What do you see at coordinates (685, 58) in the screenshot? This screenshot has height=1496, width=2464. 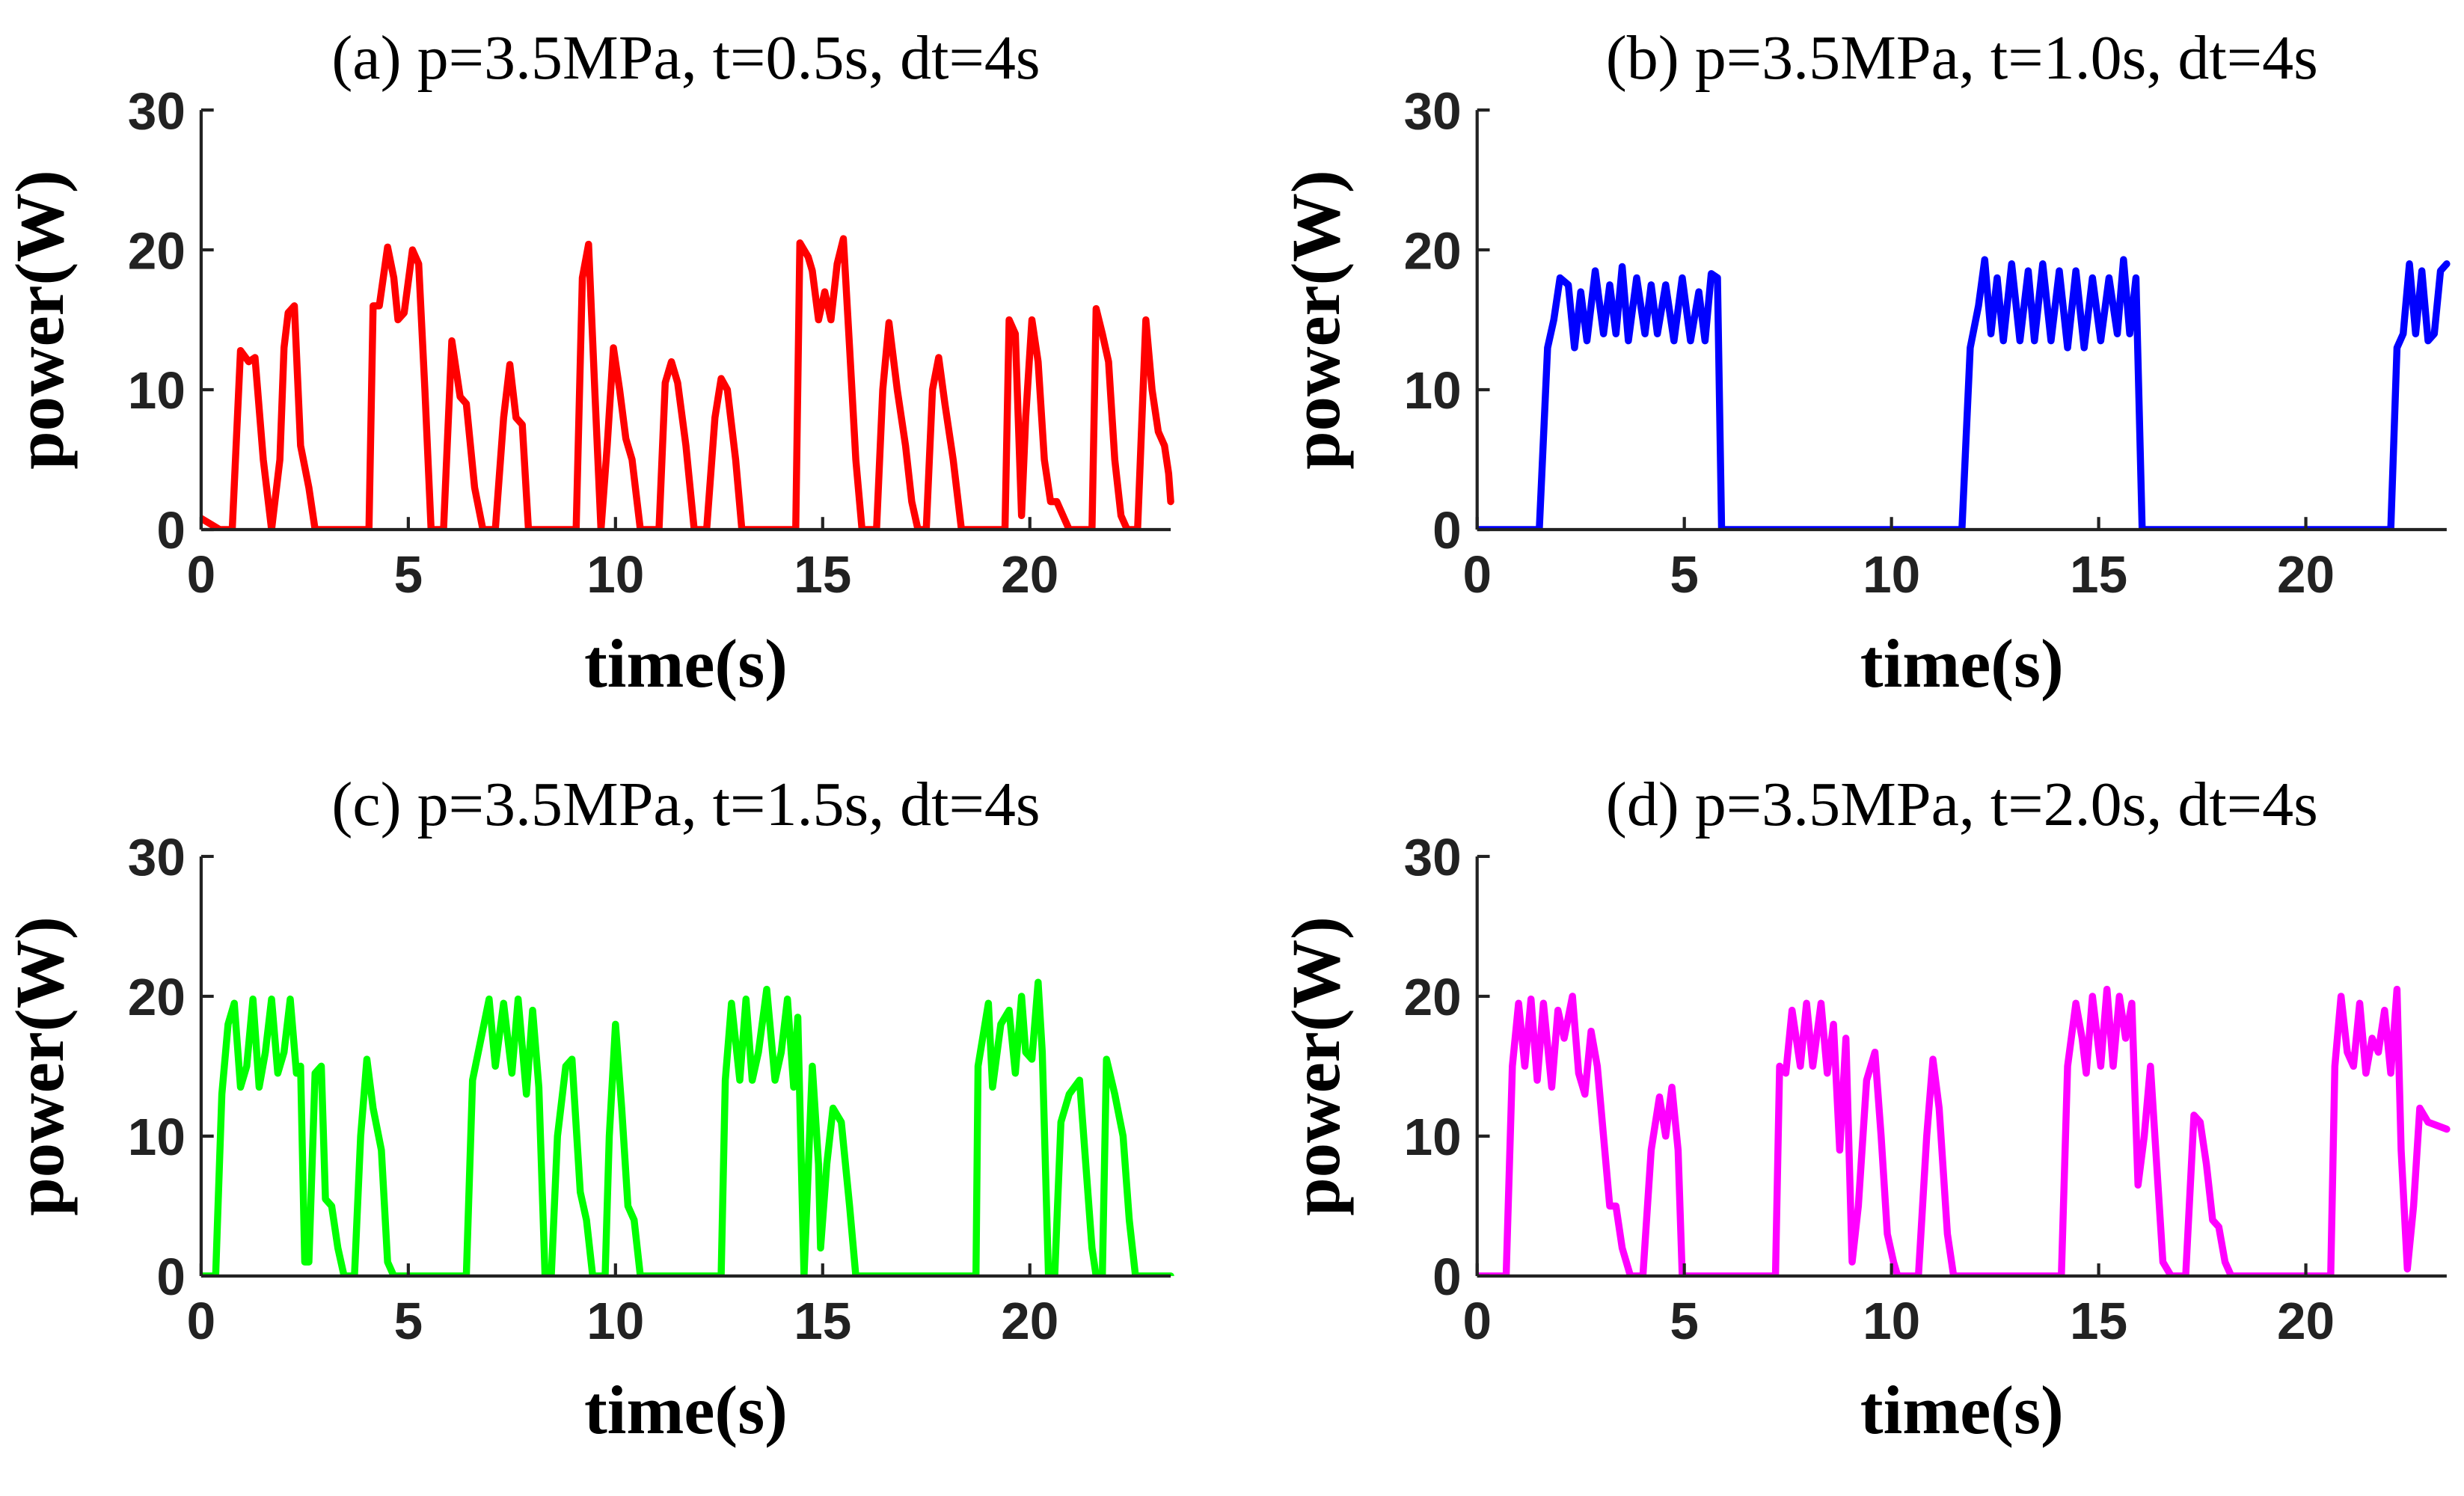 I see `chart-title: (a) p=3.5MPa, t=0.5s, dt=4s` at bounding box center [685, 58].